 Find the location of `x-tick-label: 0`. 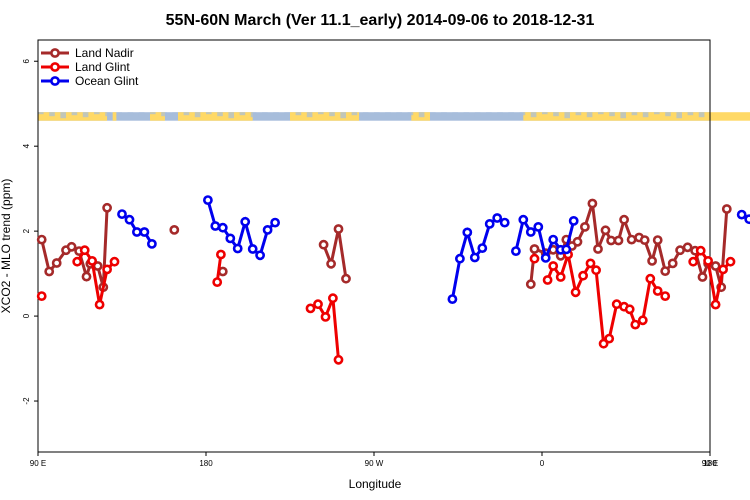

x-tick-label: 0 is located at coordinates (542, 463).